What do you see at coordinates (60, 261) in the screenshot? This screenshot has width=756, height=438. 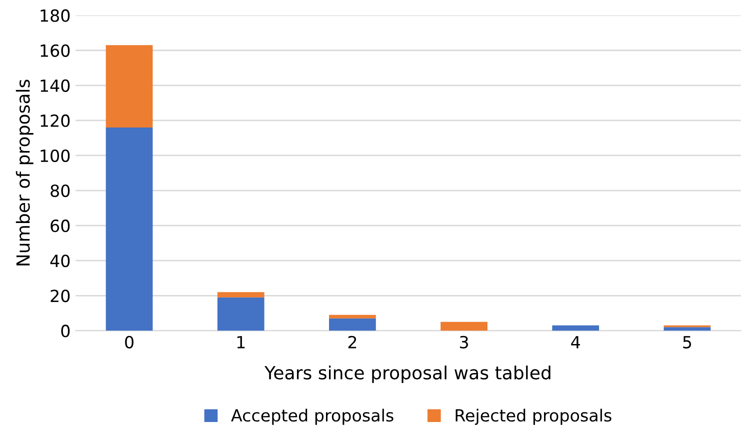 I see `y-tick-label: 40` at bounding box center [60, 261].